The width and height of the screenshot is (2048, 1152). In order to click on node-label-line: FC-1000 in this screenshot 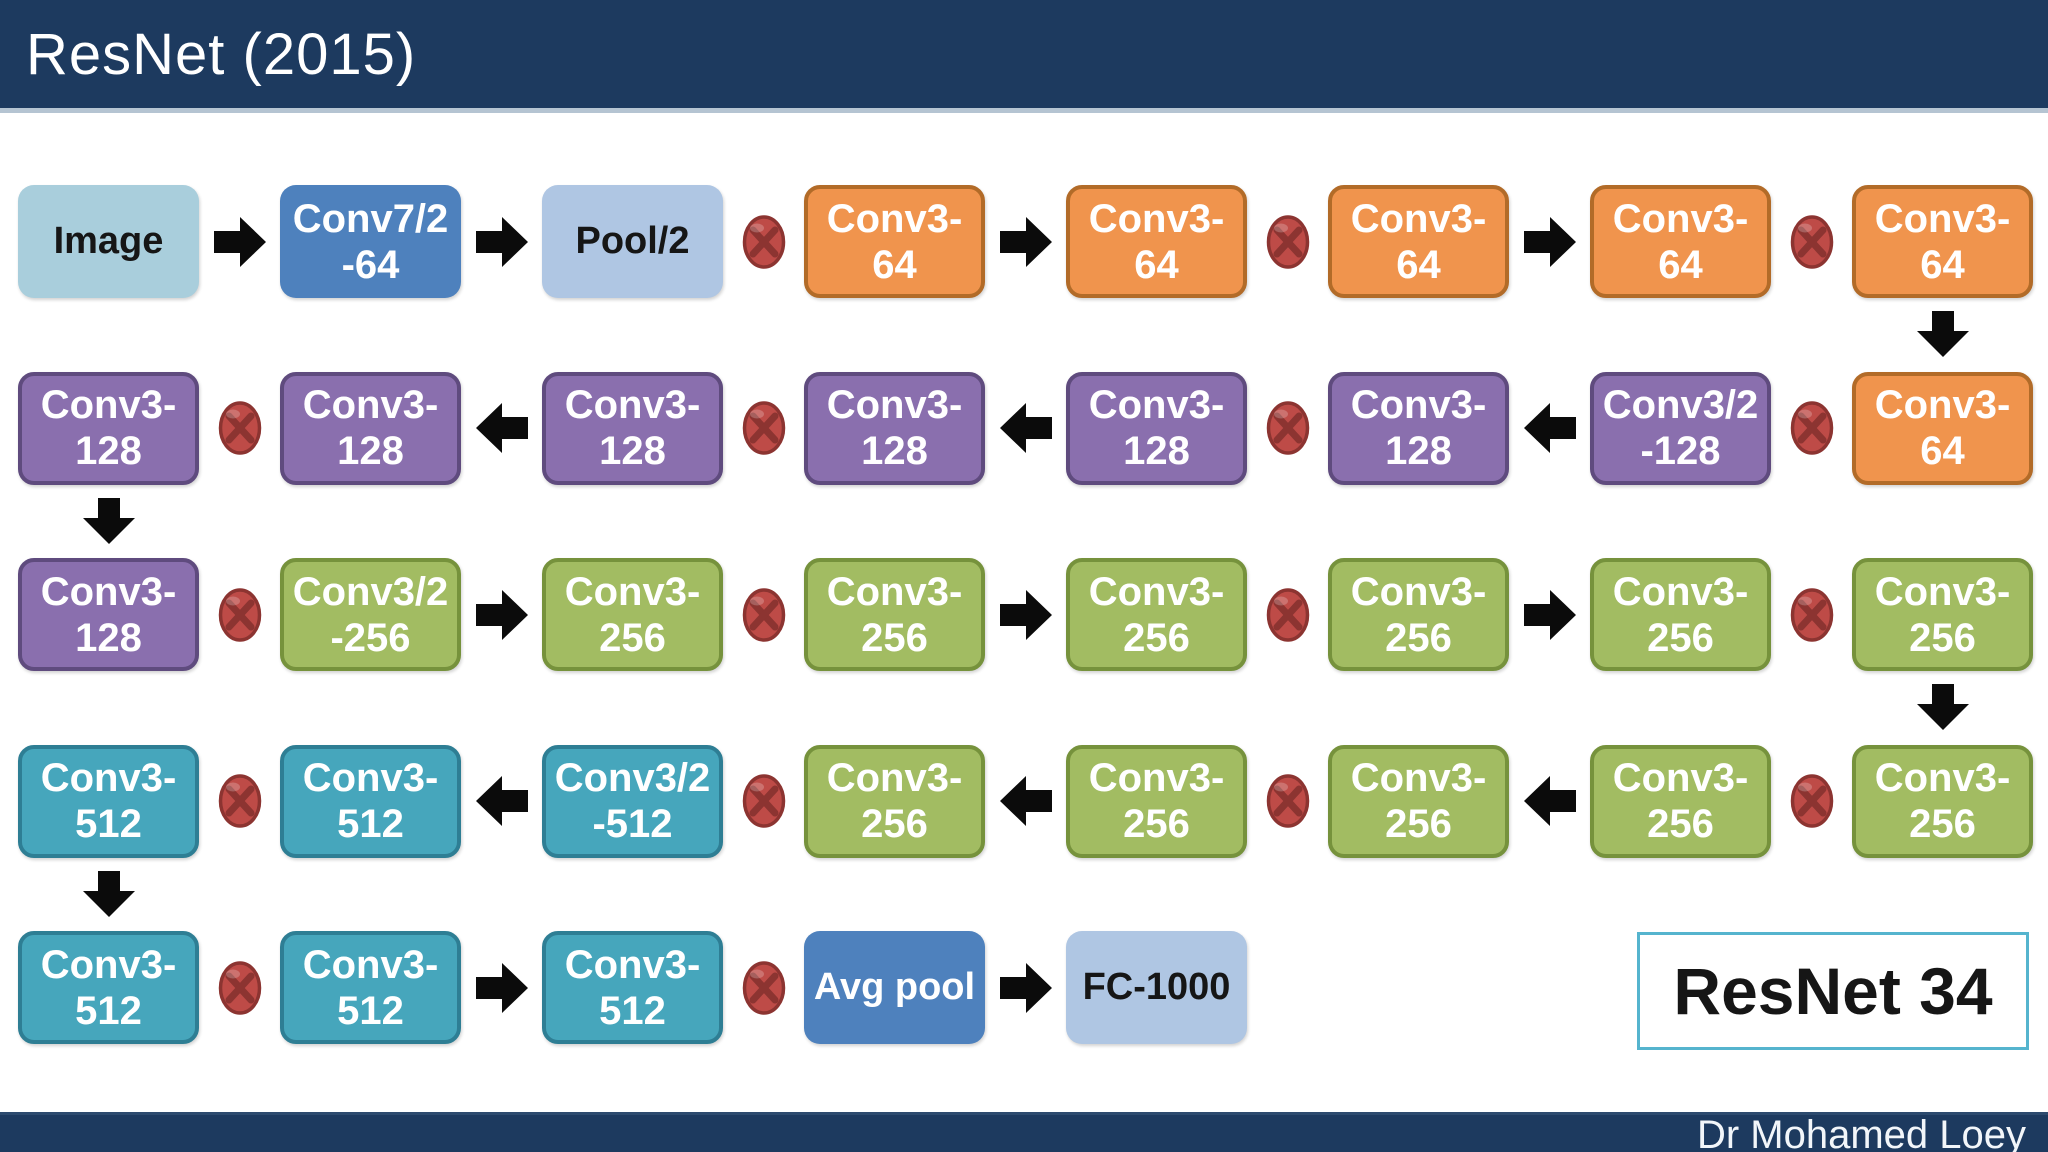, I will do `click(1156, 986)`.